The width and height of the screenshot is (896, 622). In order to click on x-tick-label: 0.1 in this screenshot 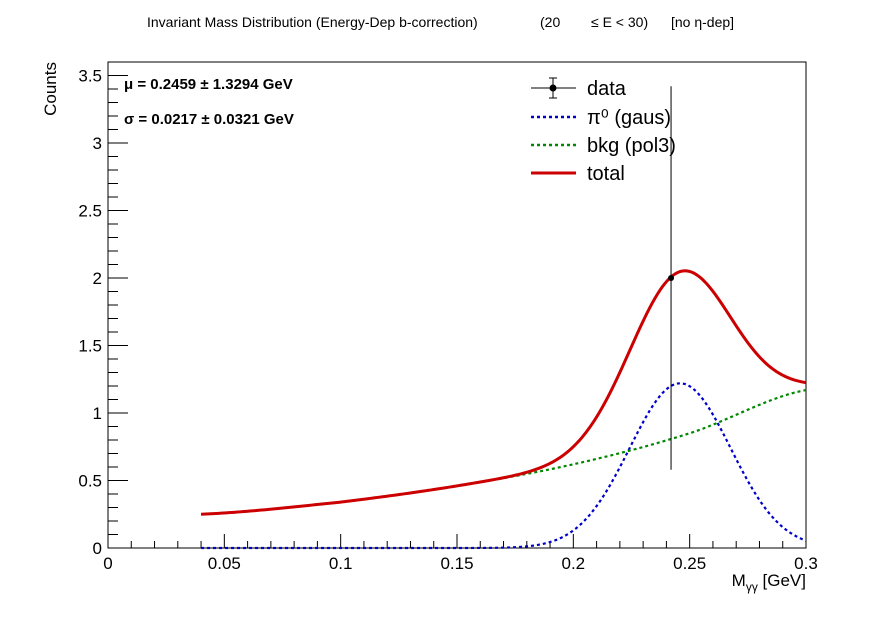, I will do `click(341, 563)`.